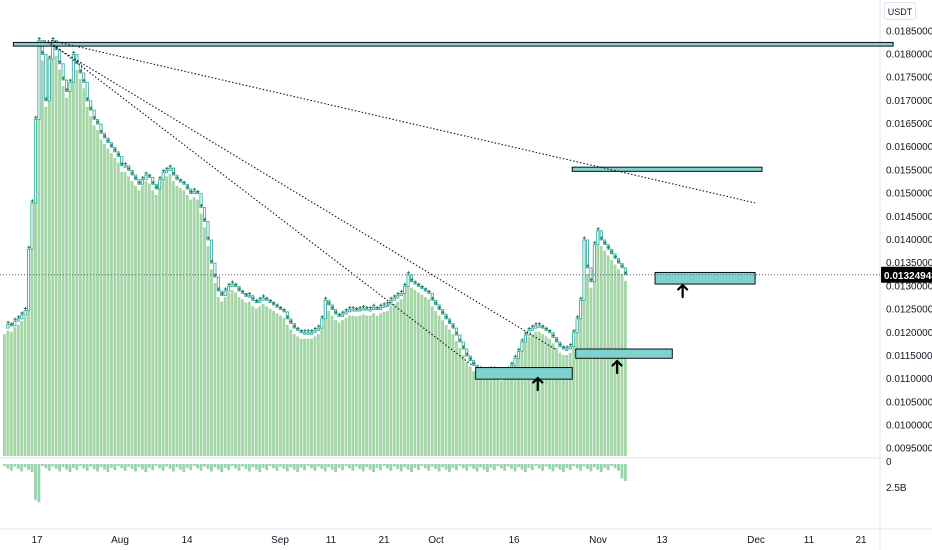 The width and height of the screenshot is (932, 550). I want to click on currency-label: USDT, so click(900, 11).